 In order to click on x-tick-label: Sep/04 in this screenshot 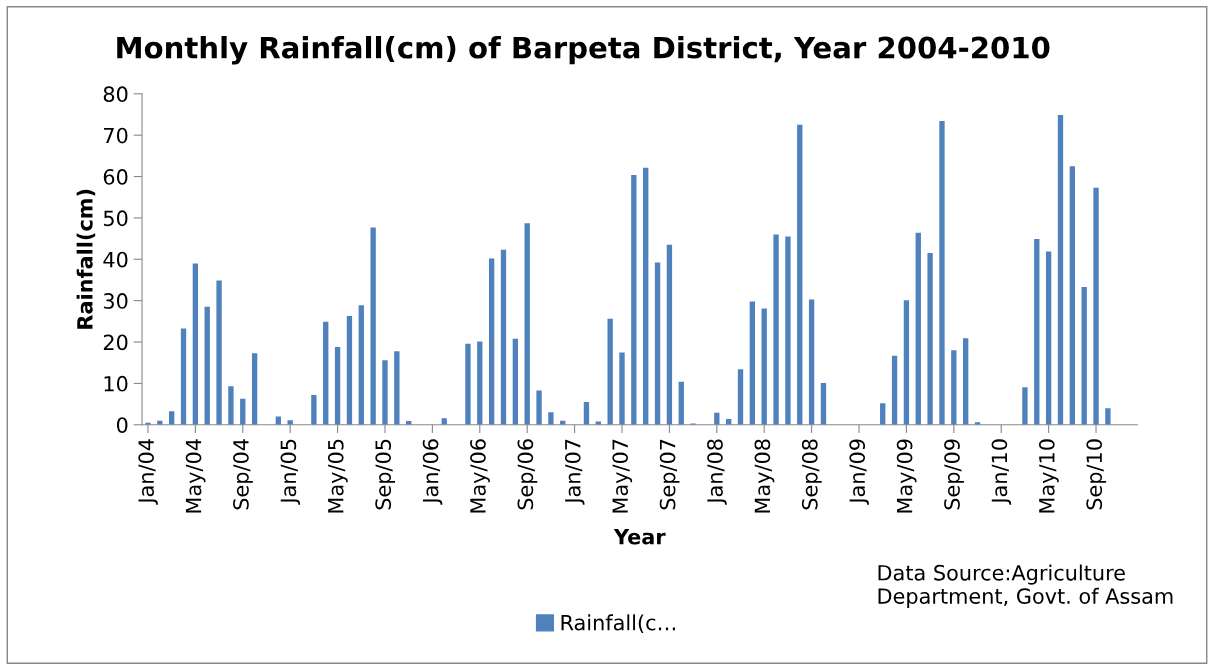, I will do `click(243, 474)`.